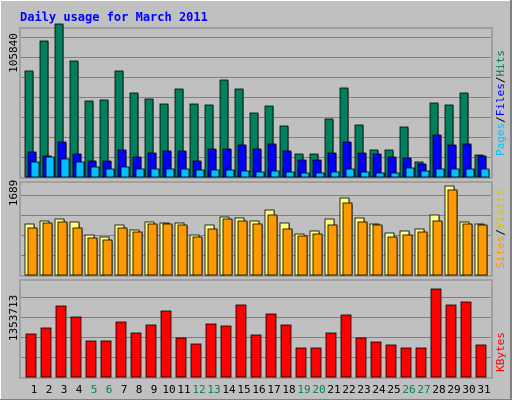 The width and height of the screenshot is (512, 400). Describe the element at coordinates (348, 389) in the screenshot. I see `x-tick-label-22: 22` at that location.